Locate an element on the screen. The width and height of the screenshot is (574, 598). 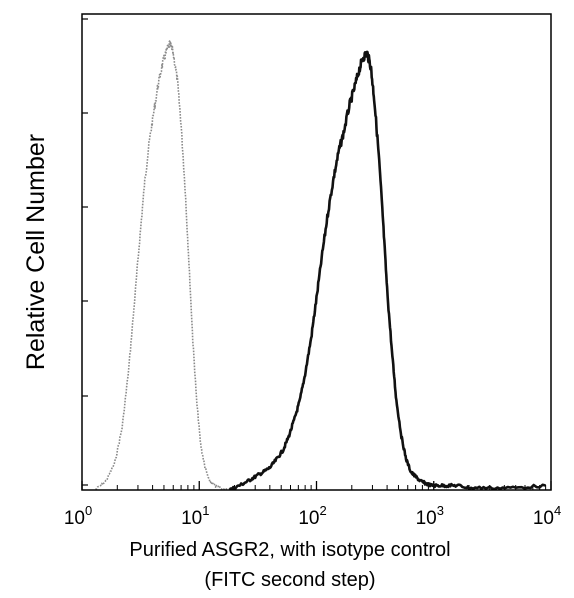
x-tick-label-3: 10³ is located at coordinates (430, 516).